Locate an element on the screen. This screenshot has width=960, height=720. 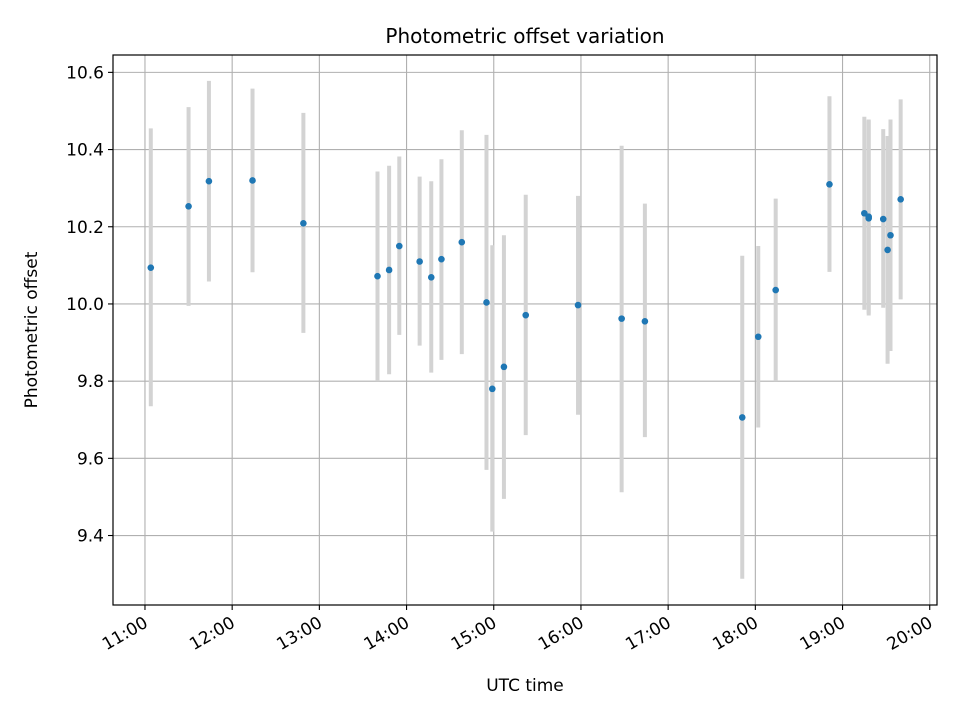
y-axis-ticks: 9.4 9.6 9.8 10.0 10.2 10.4 10.6 is located at coordinates (89, 305).